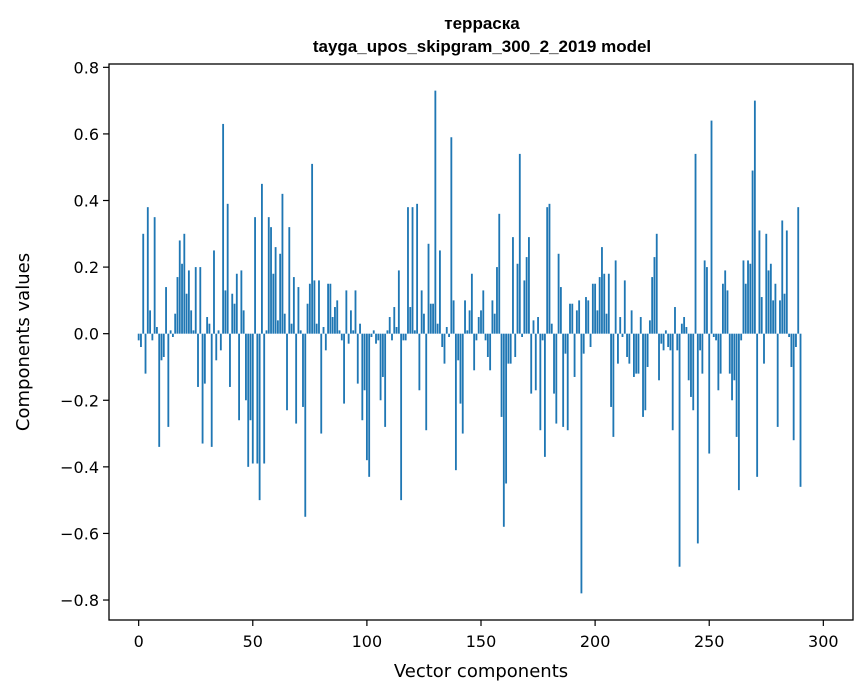 This screenshot has height=696, width=867. I want to click on x-axis-label: Vector components, so click(481, 671).